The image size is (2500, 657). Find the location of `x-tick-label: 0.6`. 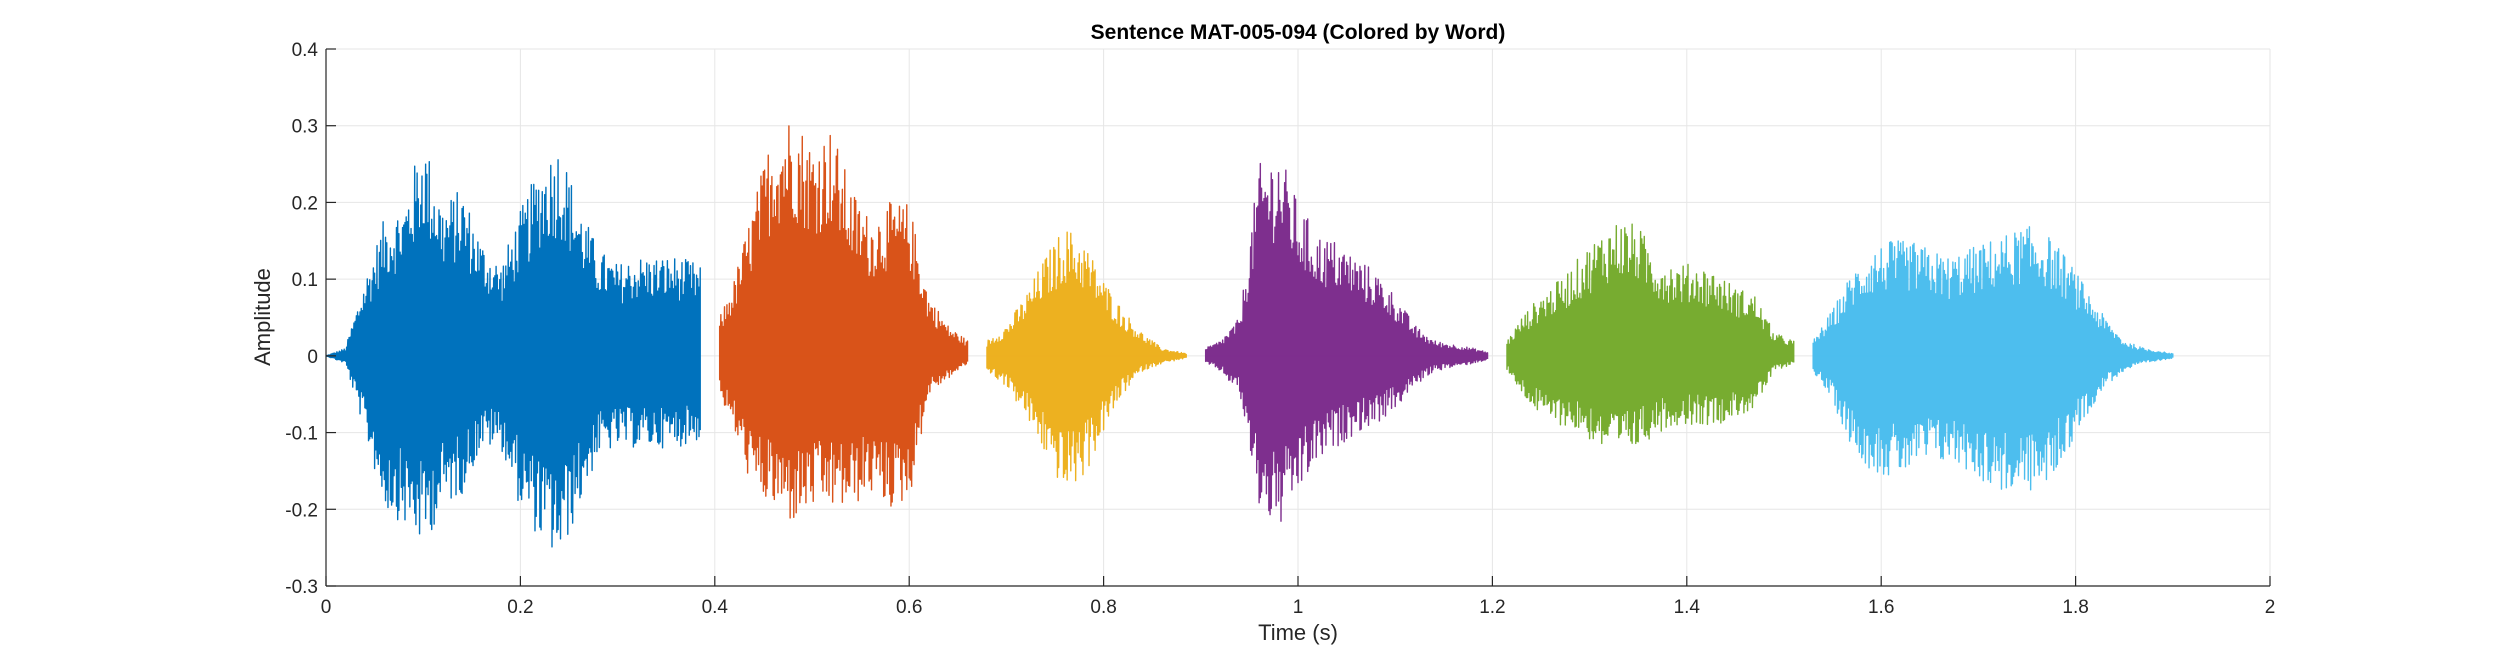

x-tick-label: 0.6 is located at coordinates (909, 607).